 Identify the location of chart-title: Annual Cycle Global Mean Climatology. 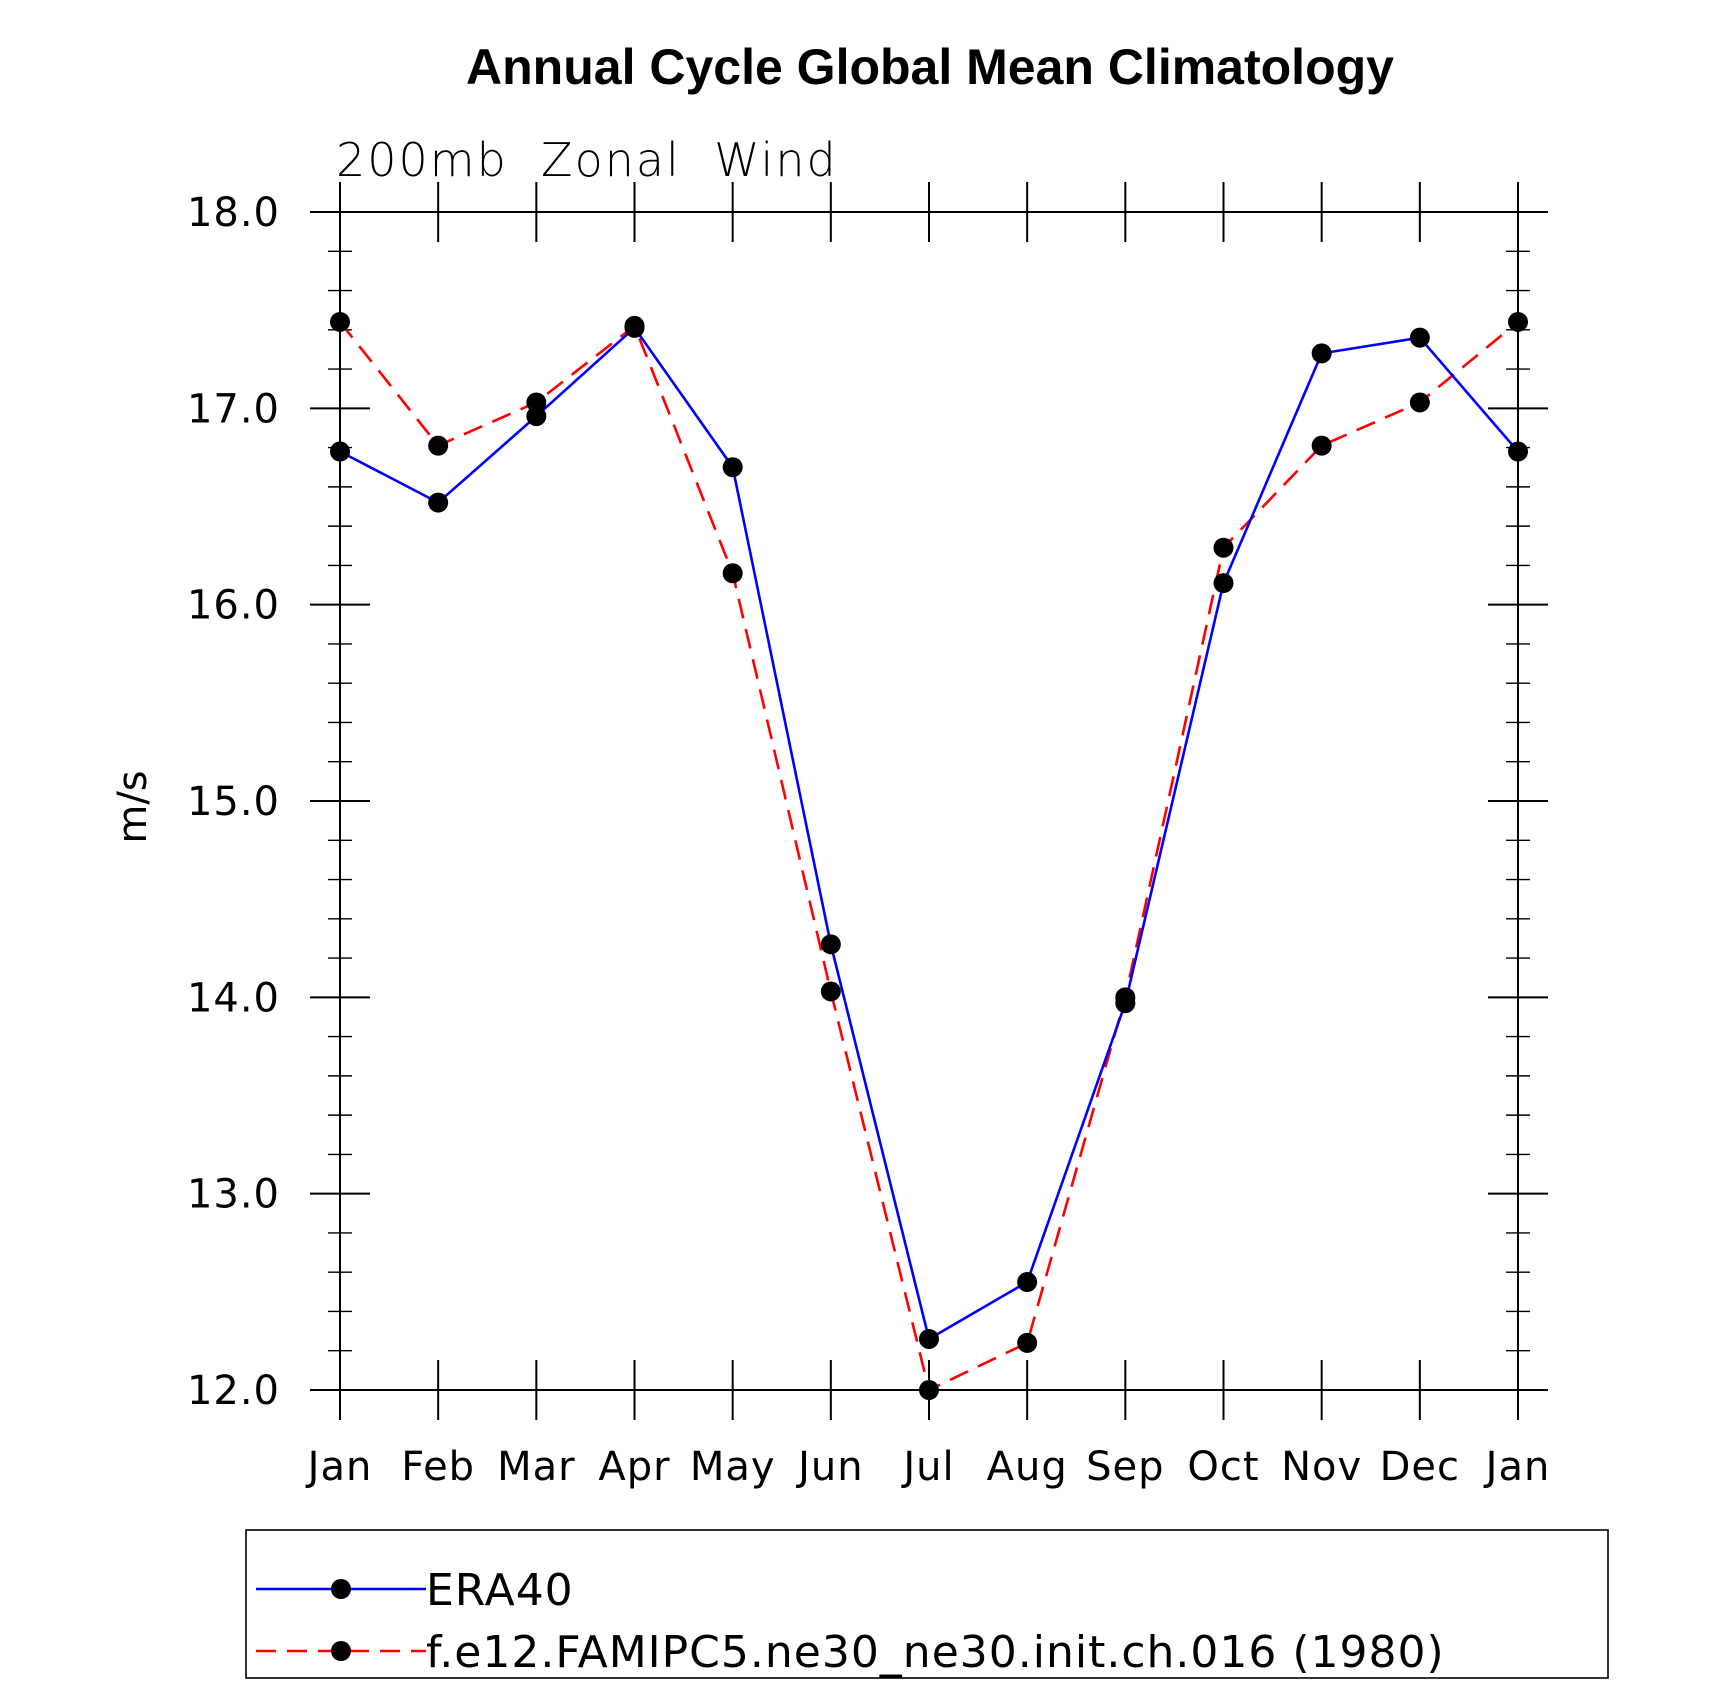
(930, 67).